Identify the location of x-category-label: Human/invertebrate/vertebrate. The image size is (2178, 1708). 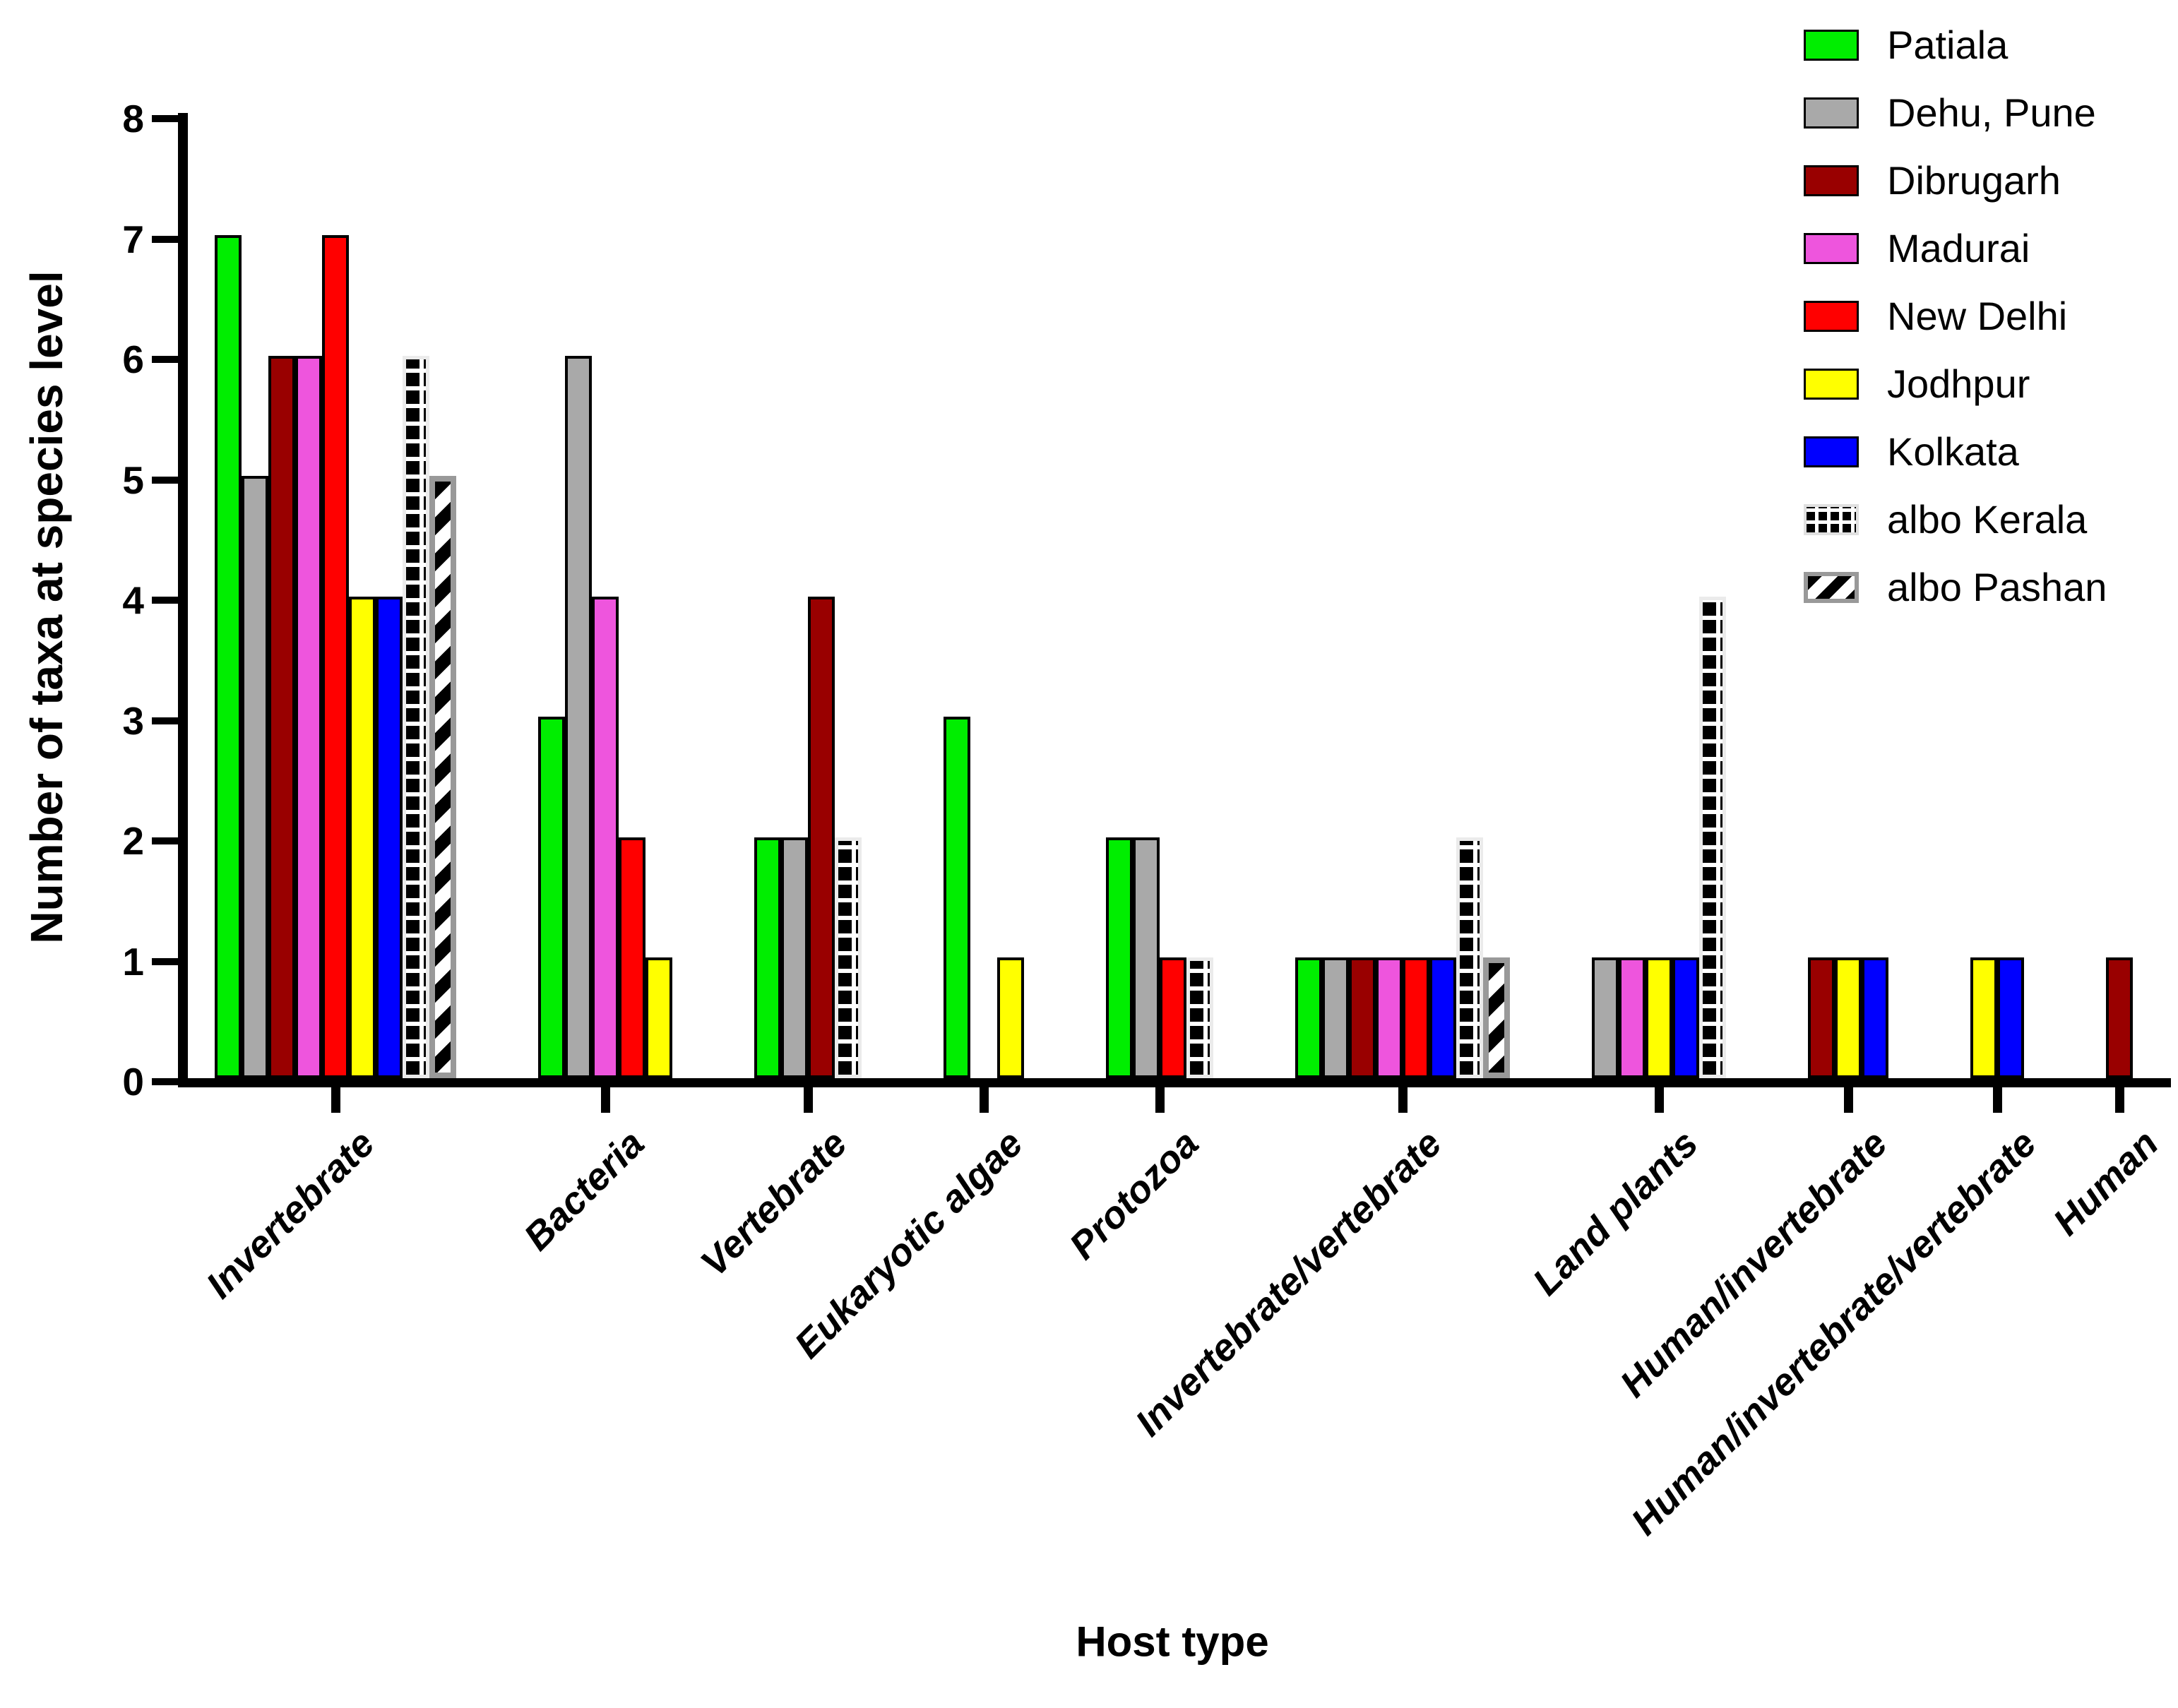
(1834, 1332).